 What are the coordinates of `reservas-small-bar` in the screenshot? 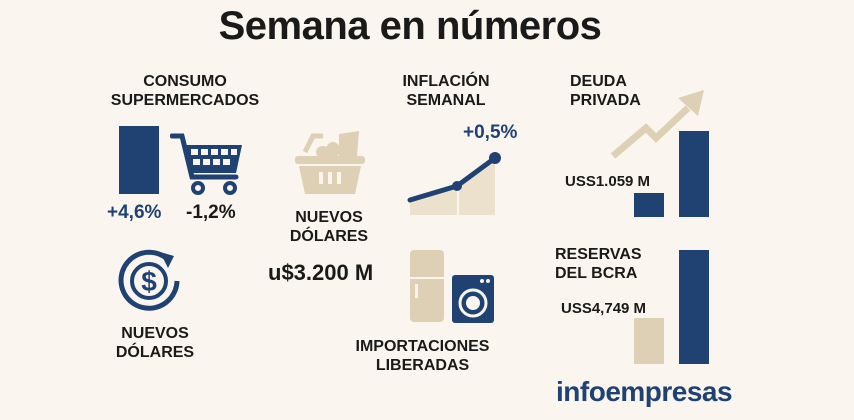 It's located at (649, 341).